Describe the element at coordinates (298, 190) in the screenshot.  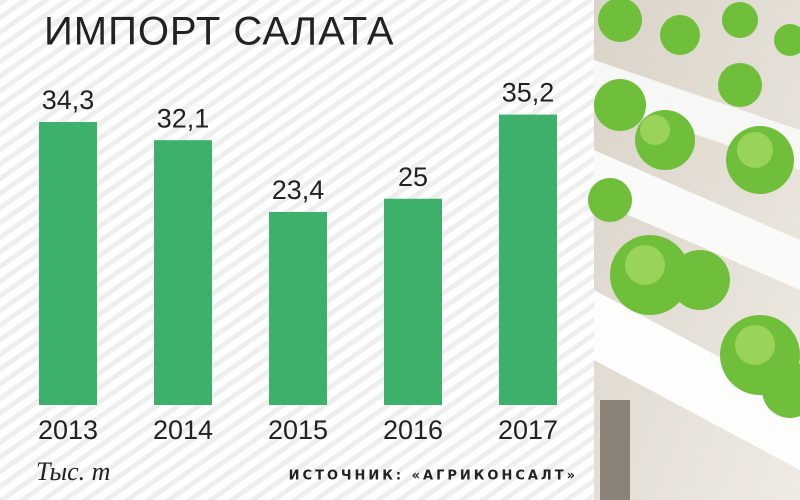
I see `value-label: 23,4` at that location.